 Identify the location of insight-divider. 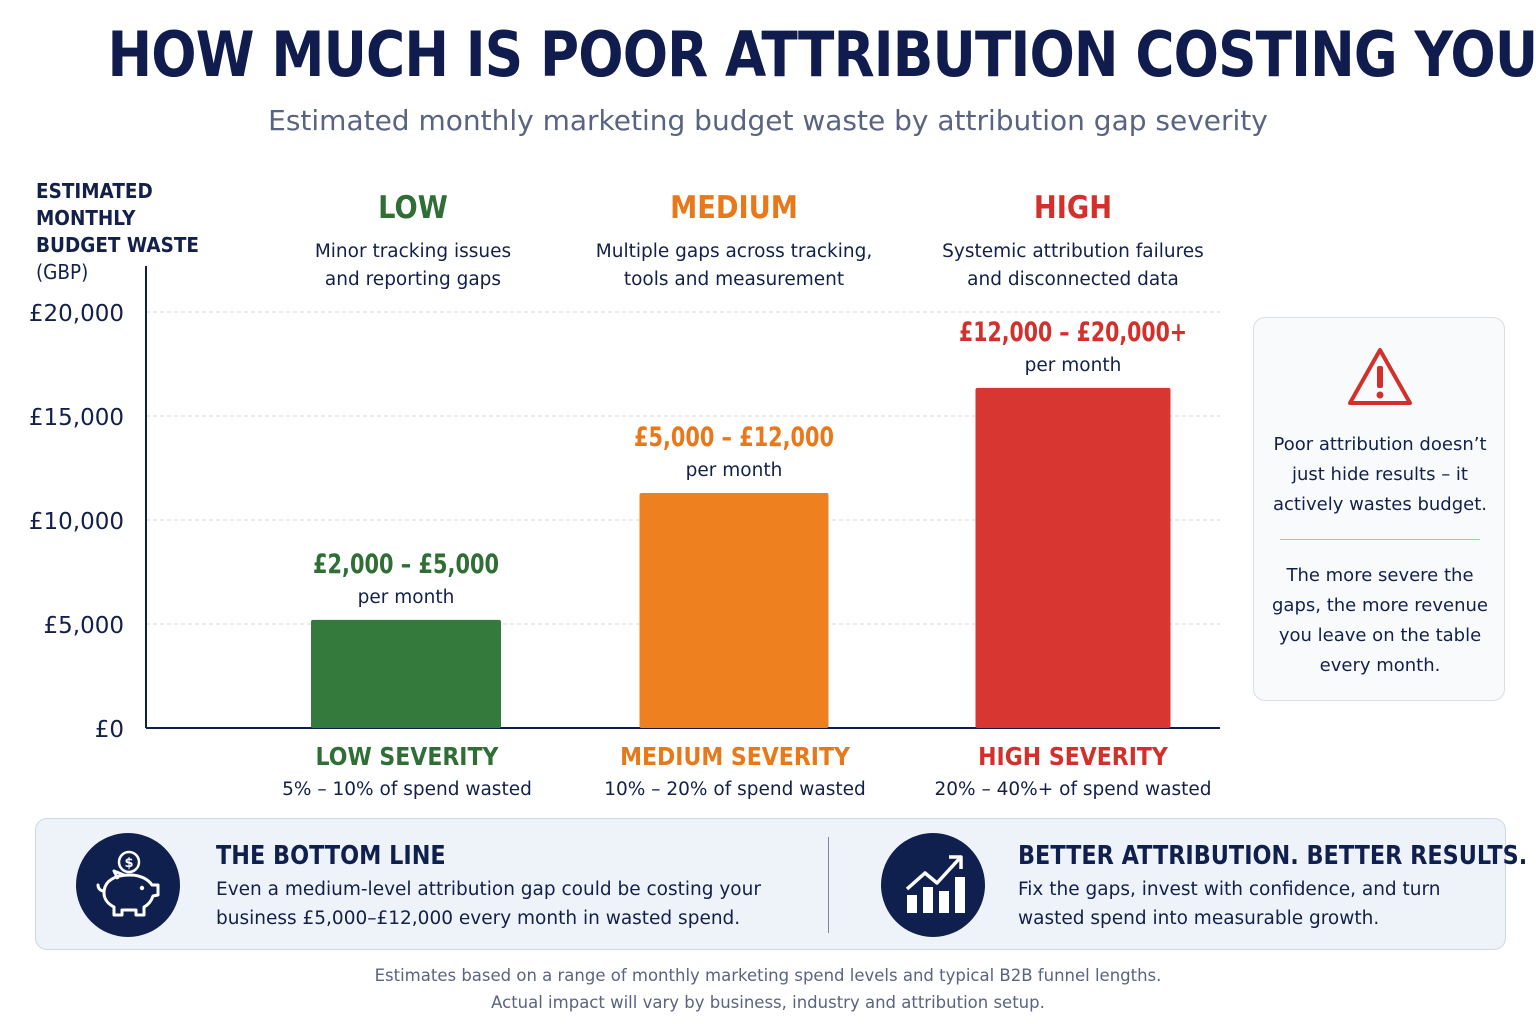
(1380, 539).